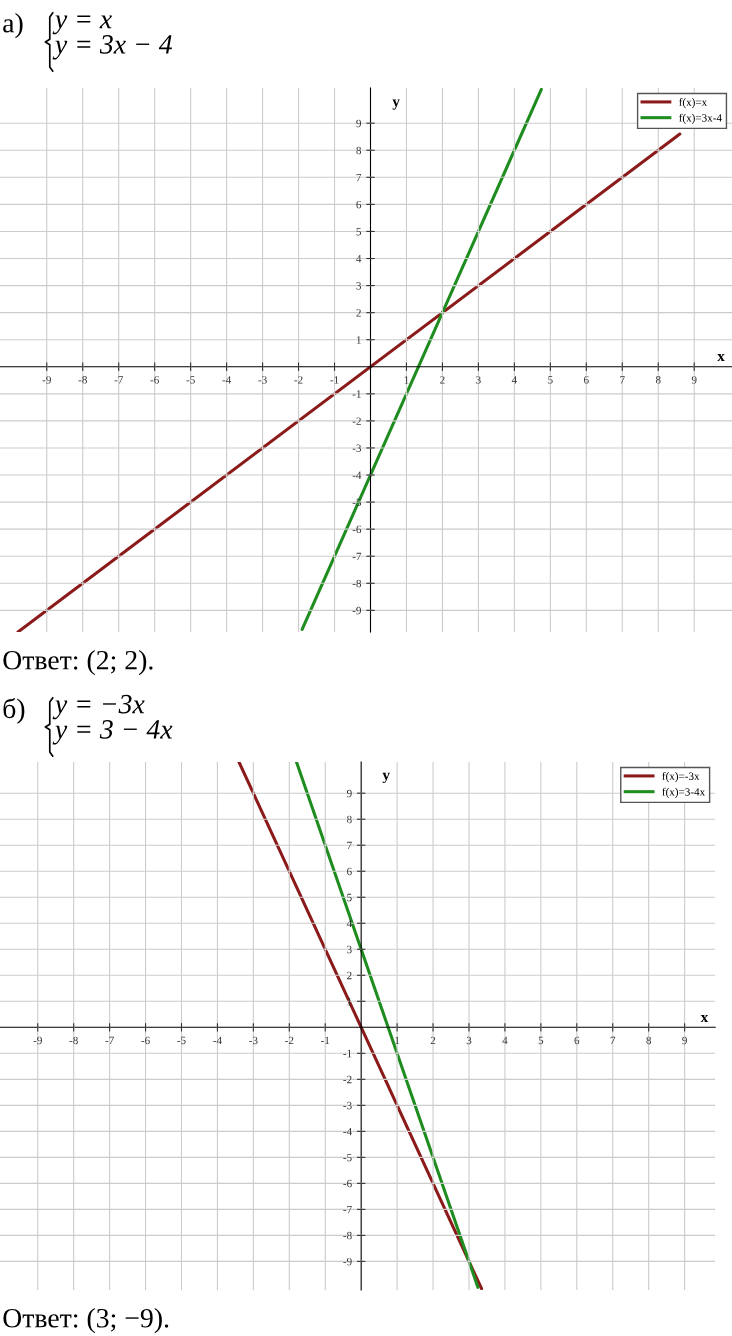 The image size is (732, 1336). What do you see at coordinates (78, 663) in the screenshot?
I see `text: Ответ: (2; 2).` at bounding box center [78, 663].